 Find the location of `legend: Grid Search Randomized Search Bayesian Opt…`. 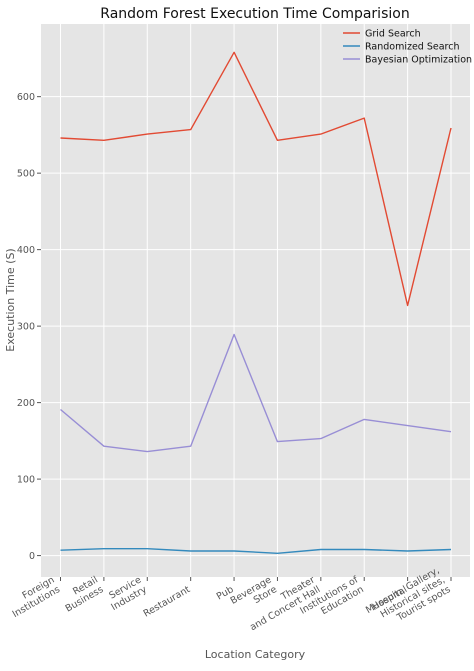

legend: Grid Search Randomized Search Bayesian Opt… is located at coordinates (407, 47).